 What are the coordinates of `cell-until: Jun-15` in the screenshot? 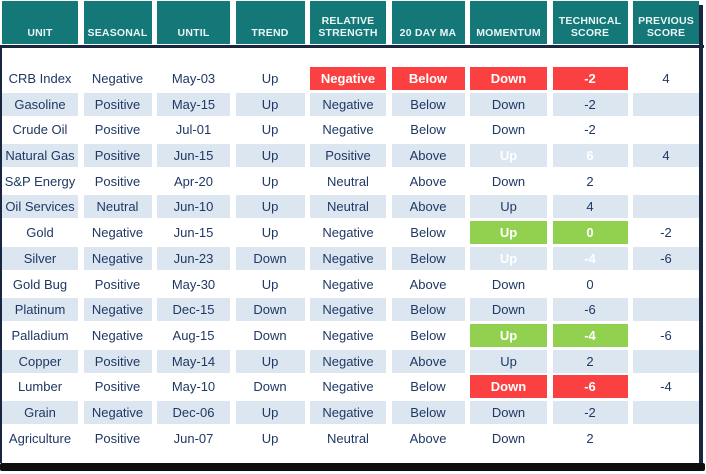 It's located at (193, 156).